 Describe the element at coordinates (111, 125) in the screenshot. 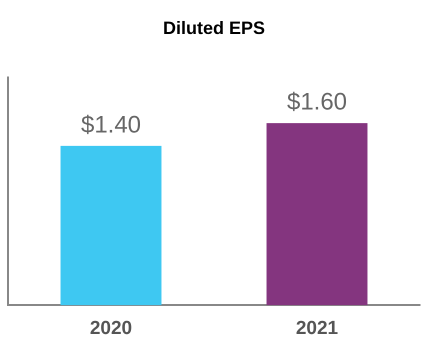

I see `data-label: $1.40` at that location.